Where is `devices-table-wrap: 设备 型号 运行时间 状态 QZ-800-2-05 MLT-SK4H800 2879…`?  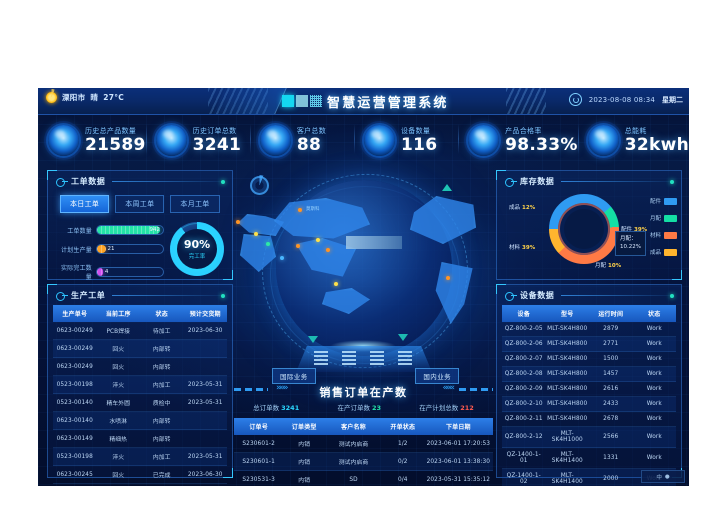
devices-table-wrap: 设备 型号 运行时间 状态 QZ-800-2-05 MLT-SK4H800 2879… is located at coordinates (589, 393).